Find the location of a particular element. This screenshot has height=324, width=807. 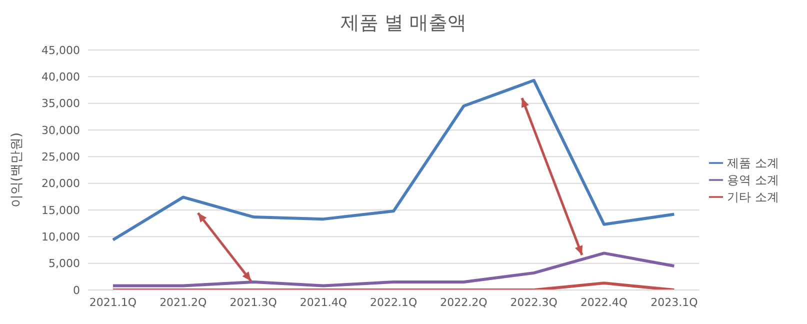

x-tick-label: 2023.1Q is located at coordinates (674, 302).